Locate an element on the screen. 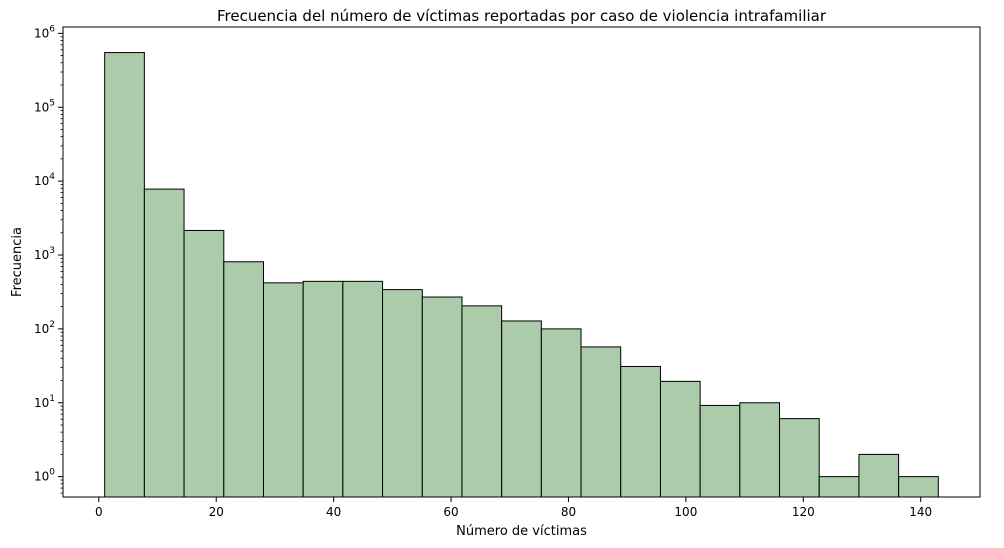 The image size is (1004, 548). x-axis: 0 20 40 60 80 100 120 140 is located at coordinates (513, 508).